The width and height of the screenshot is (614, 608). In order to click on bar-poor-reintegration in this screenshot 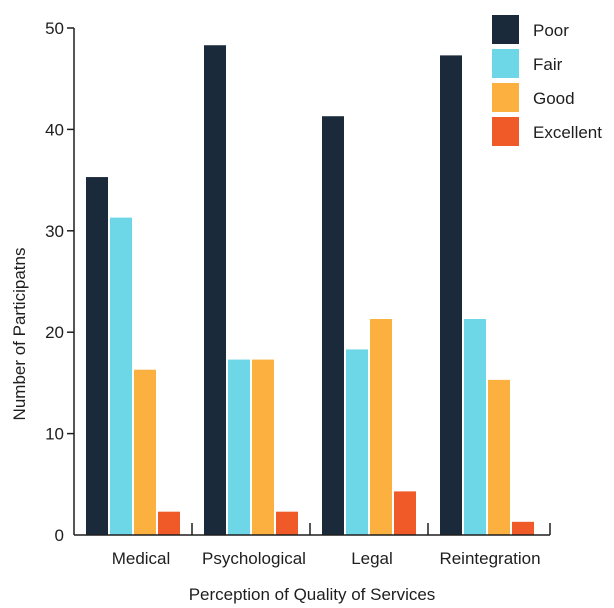, I will do `click(451, 295)`.